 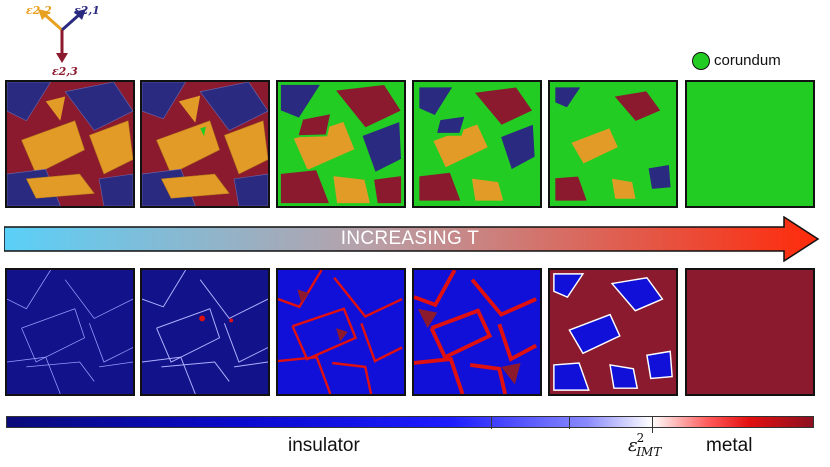 I want to click on strain-label-e21: ε2,1, so click(x=87, y=10).